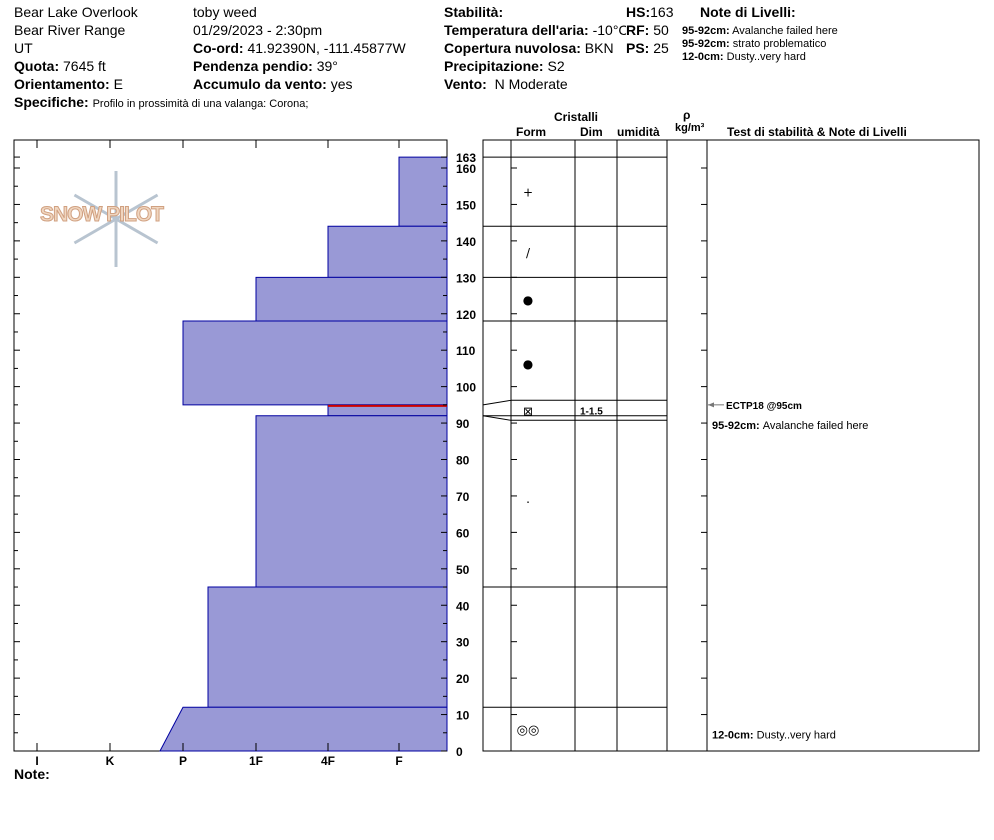 The image size is (994, 840). I want to click on depth-tick-label: 160, so click(466, 169).